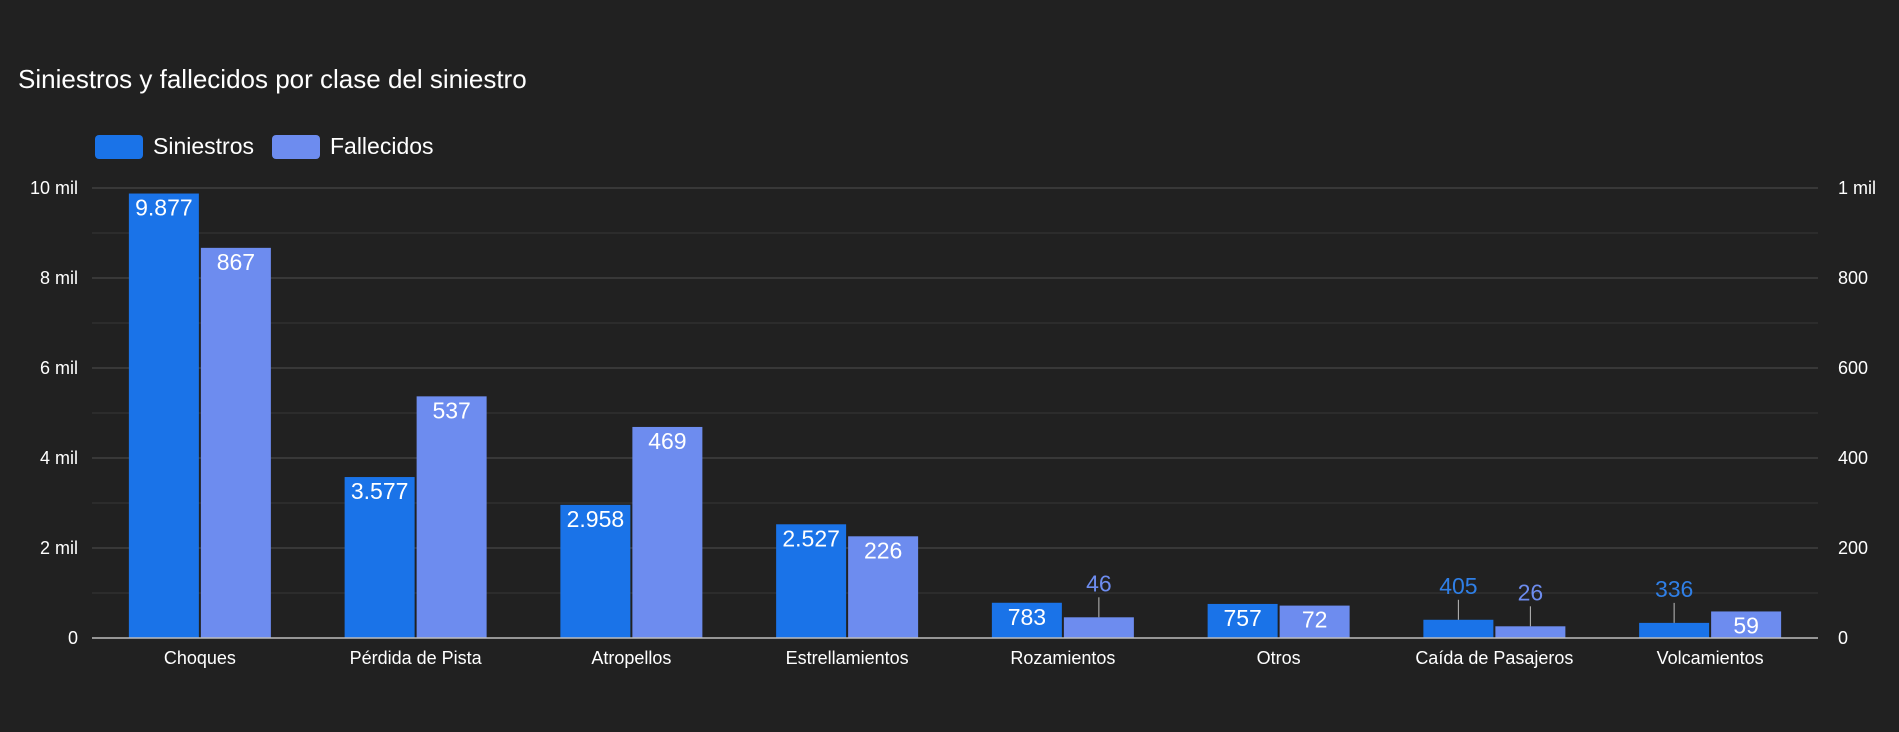 The image size is (1899, 732). Describe the element at coordinates (1853, 278) in the screenshot. I see `y-axis-right-tick-label: 800` at that location.